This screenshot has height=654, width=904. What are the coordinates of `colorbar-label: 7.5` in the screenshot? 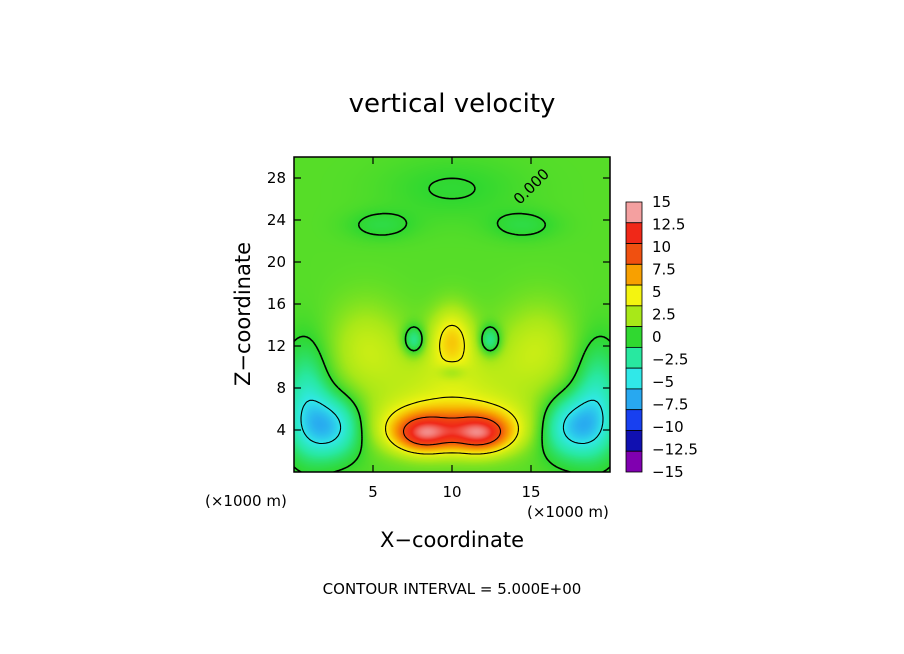 It's located at (664, 270).